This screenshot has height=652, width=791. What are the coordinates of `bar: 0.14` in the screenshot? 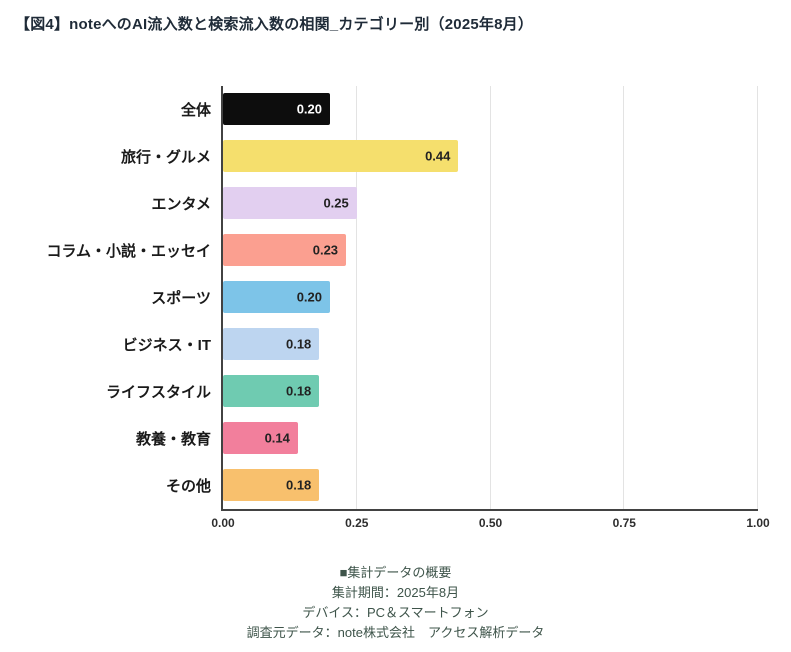 It's located at (260, 438).